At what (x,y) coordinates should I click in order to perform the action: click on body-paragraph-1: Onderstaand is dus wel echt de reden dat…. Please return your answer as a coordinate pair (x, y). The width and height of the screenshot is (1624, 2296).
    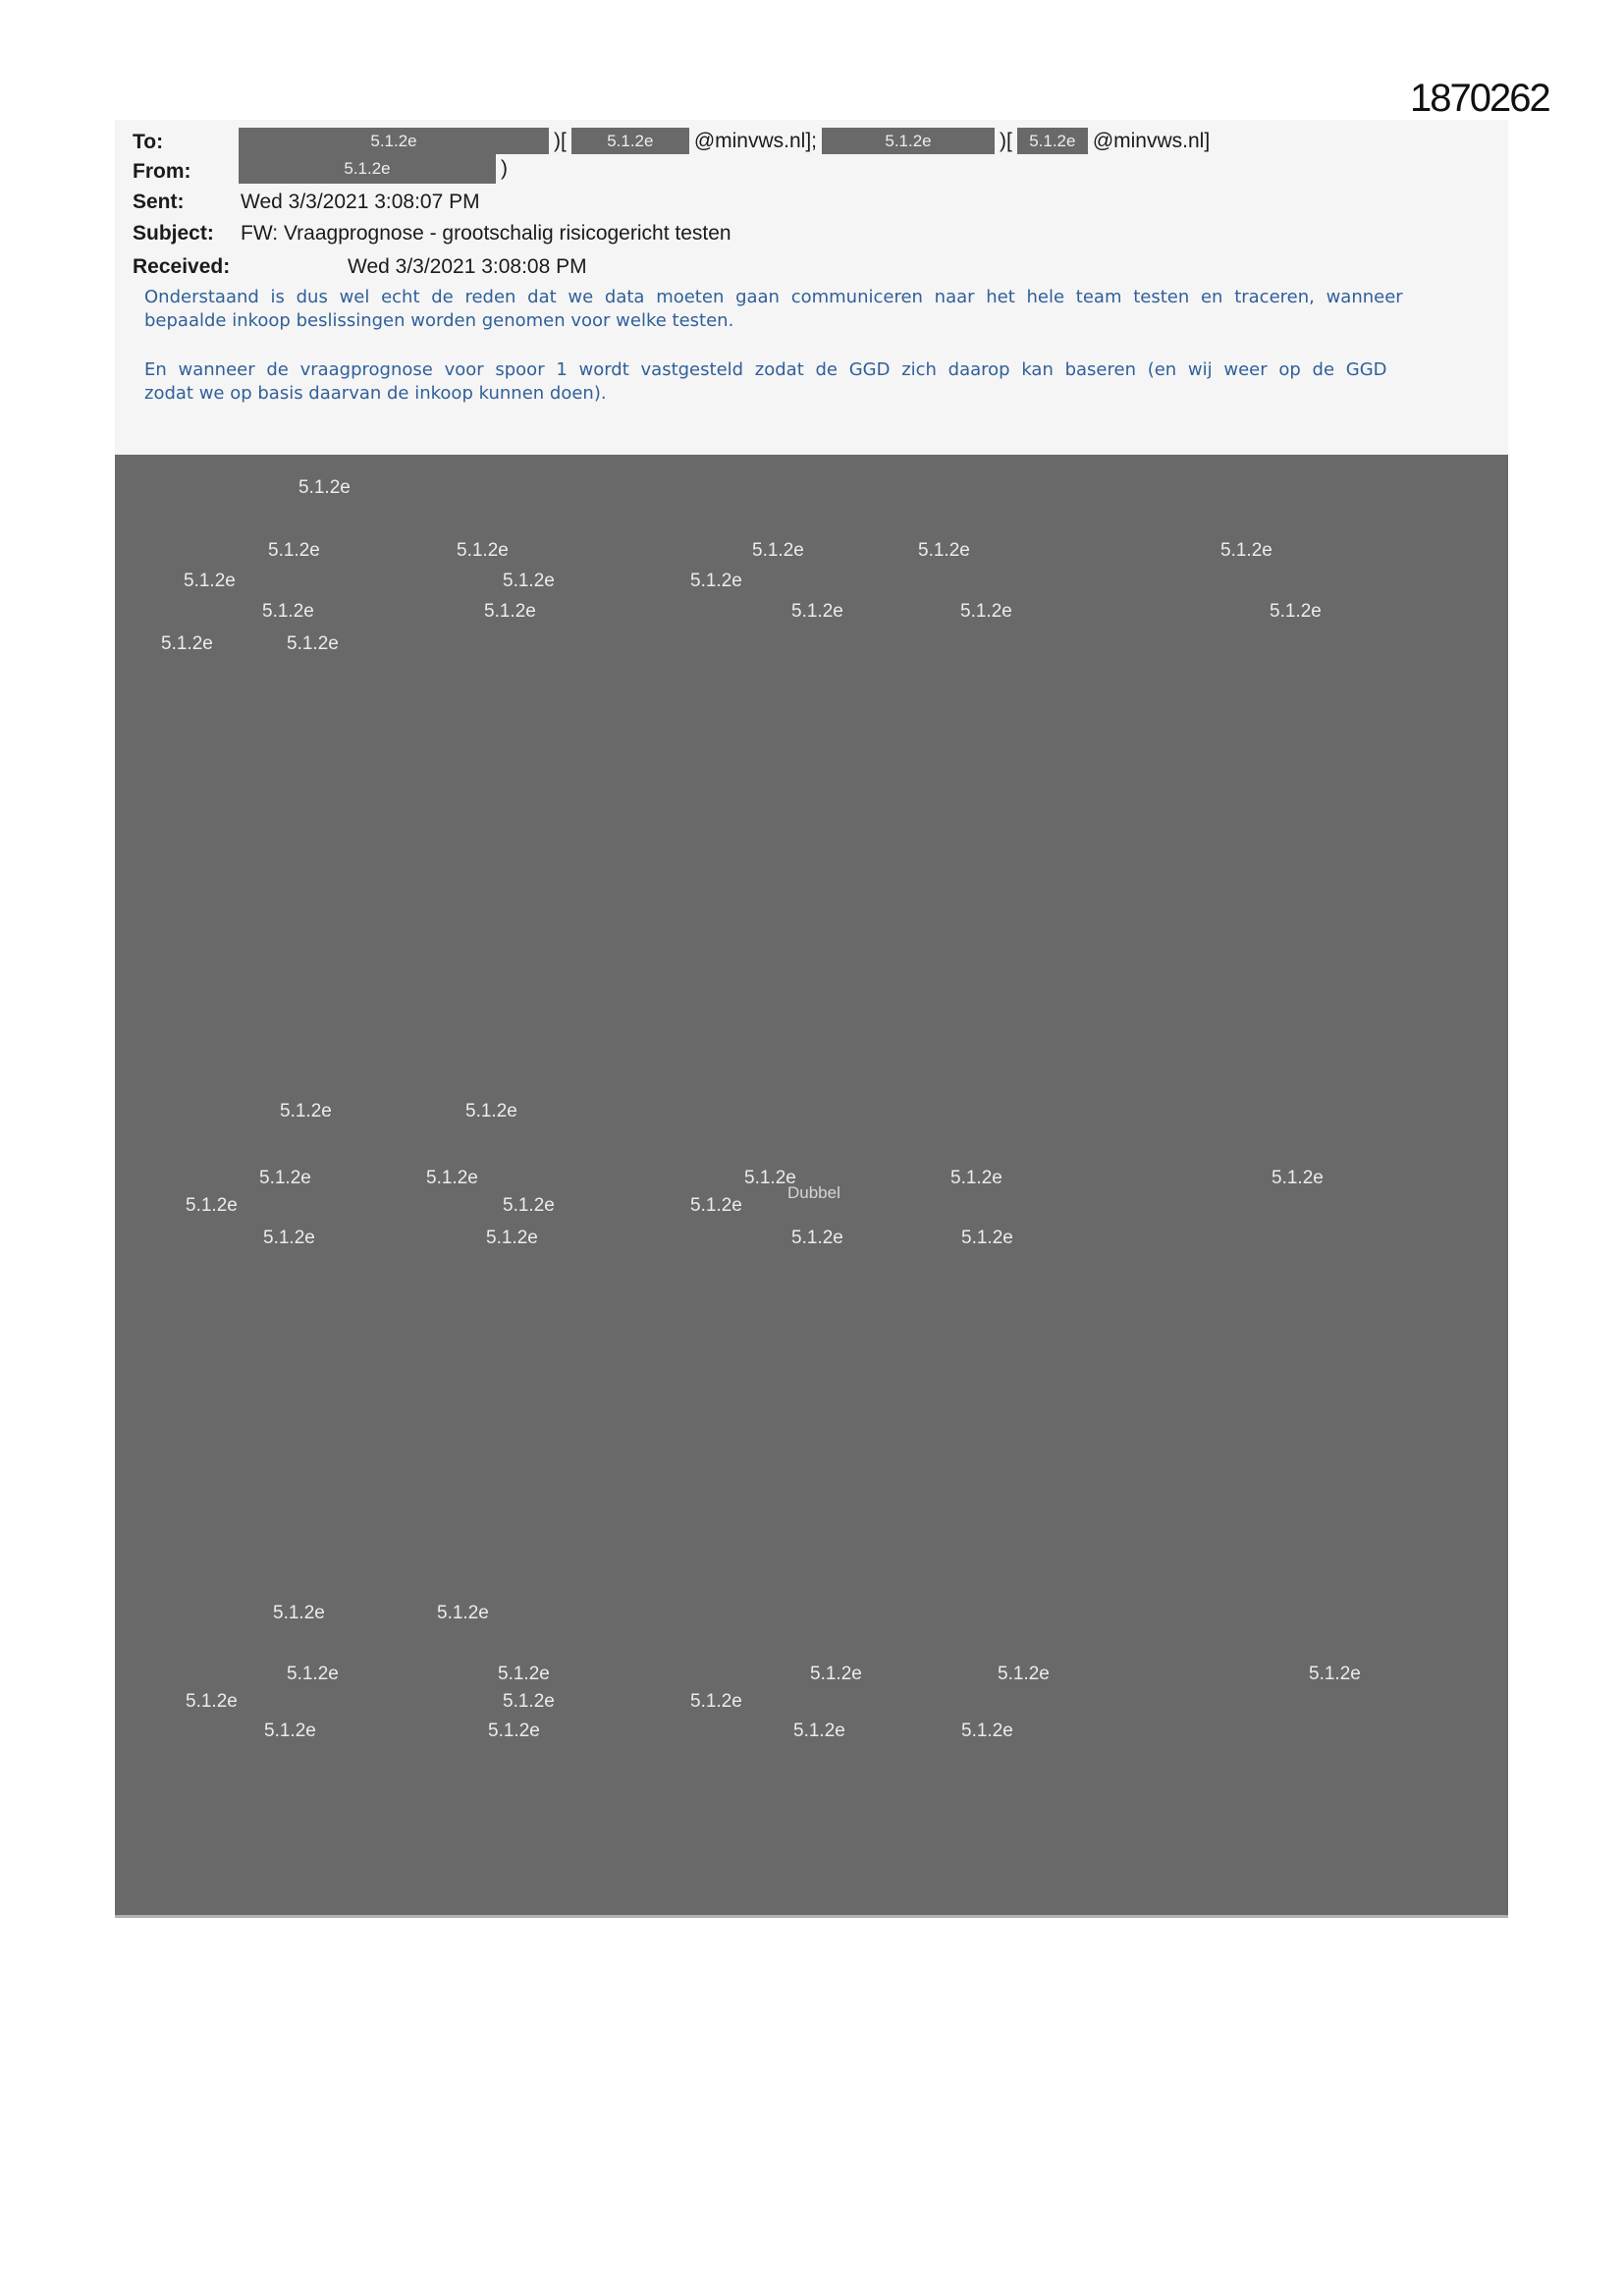
    Looking at the image, I should click on (826, 309).